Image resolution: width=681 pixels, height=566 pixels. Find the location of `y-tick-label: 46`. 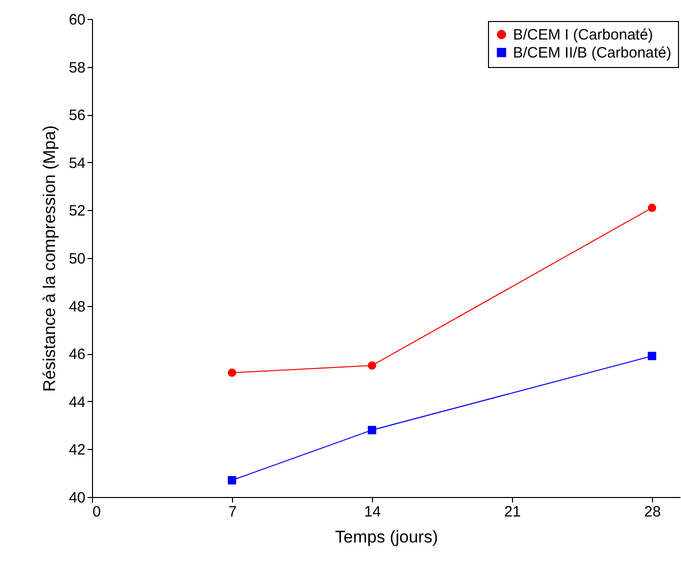

y-tick-label: 46 is located at coordinates (77, 355).